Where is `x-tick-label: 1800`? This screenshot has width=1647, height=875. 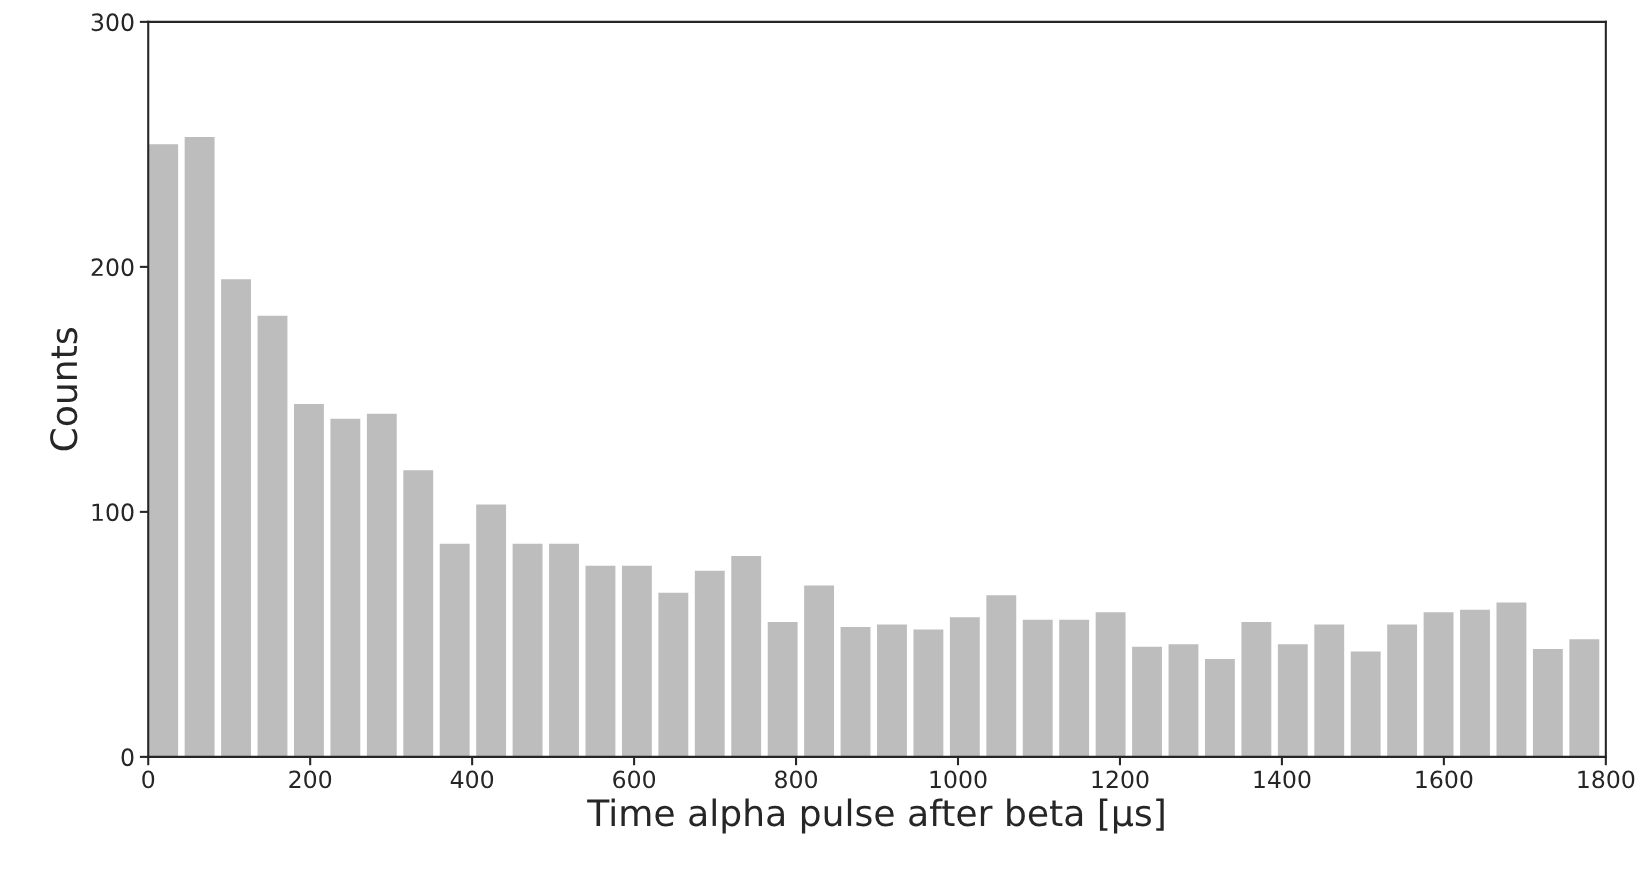
x-tick-label: 1800 is located at coordinates (1606, 779).